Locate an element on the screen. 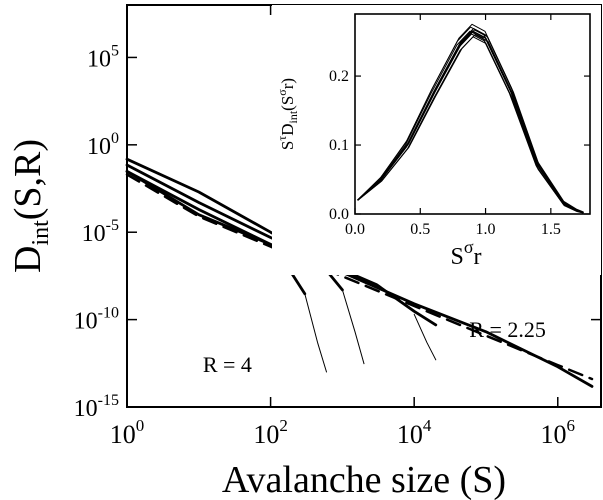  inset-y-tick-label: 0.0 is located at coordinates (339, 214).